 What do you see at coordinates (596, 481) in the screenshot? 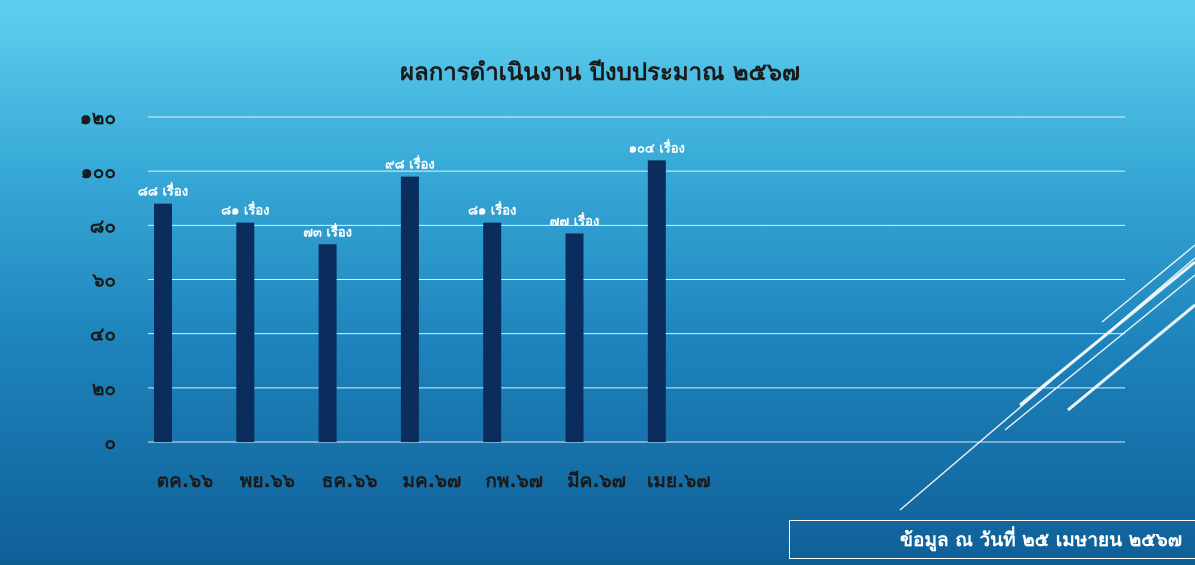
I see `x-tick-label: มีค.๖๗` at bounding box center [596, 481].